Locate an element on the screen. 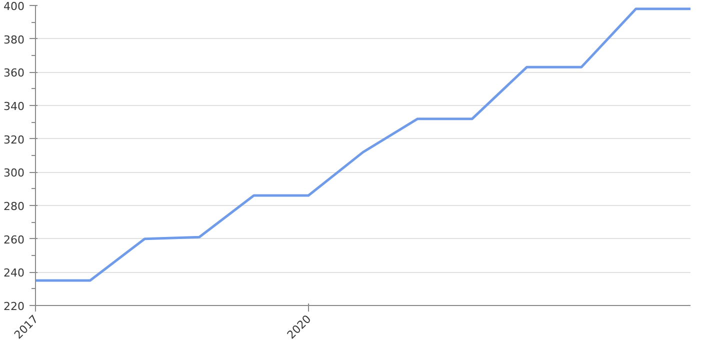 This screenshot has width=720, height=350. y-tick-label: 380 is located at coordinates (14, 39).